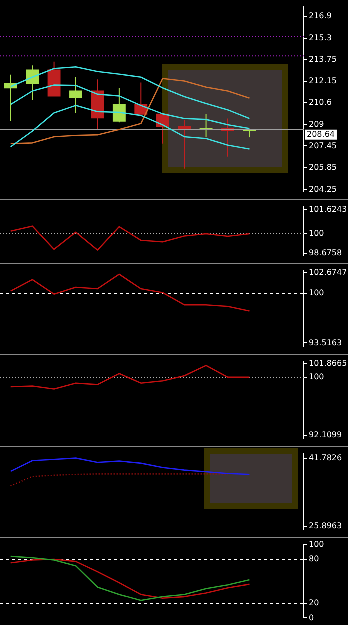 This screenshot has height=625, width=348. Describe the element at coordinates (323, 145) in the screenshot. I see `y-tick-label: 207.45` at that location.